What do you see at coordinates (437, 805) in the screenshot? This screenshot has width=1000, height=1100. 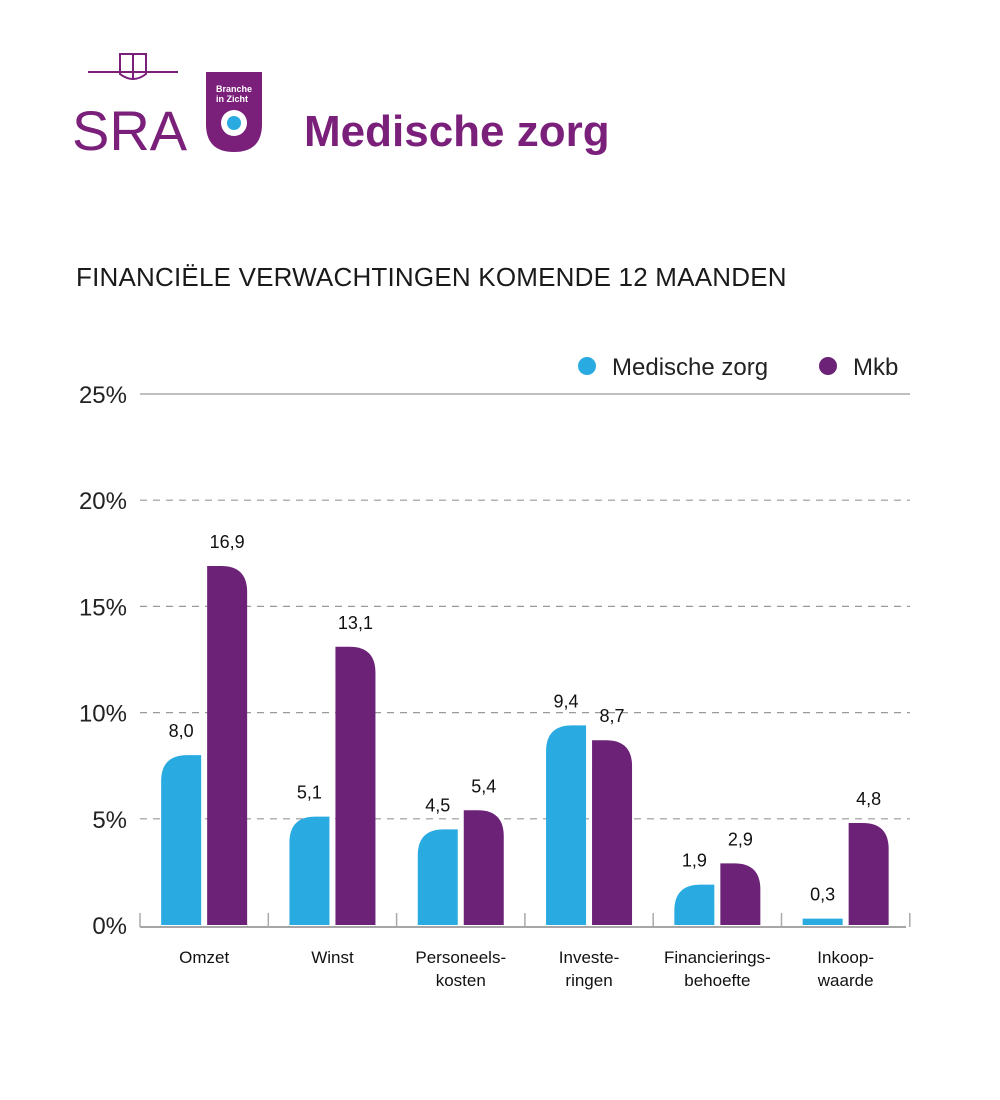 I see `data-label: 4,5` at bounding box center [437, 805].